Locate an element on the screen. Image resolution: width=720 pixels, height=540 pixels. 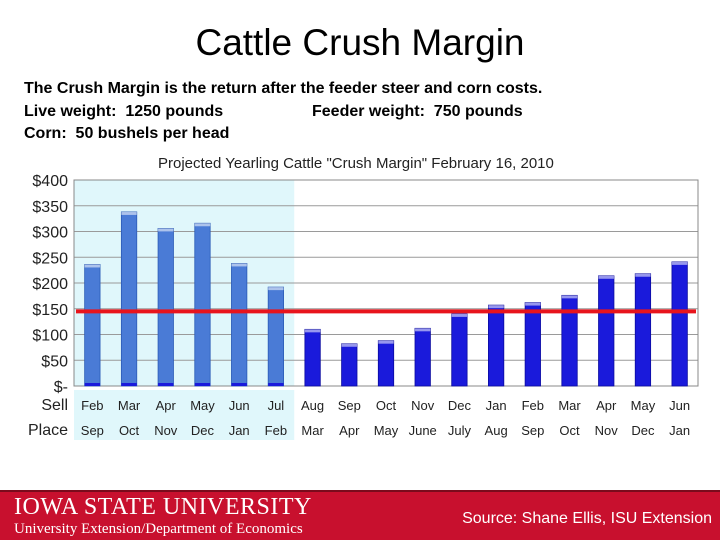
x-tick-label-place: Mar is located at coordinates (312, 430).